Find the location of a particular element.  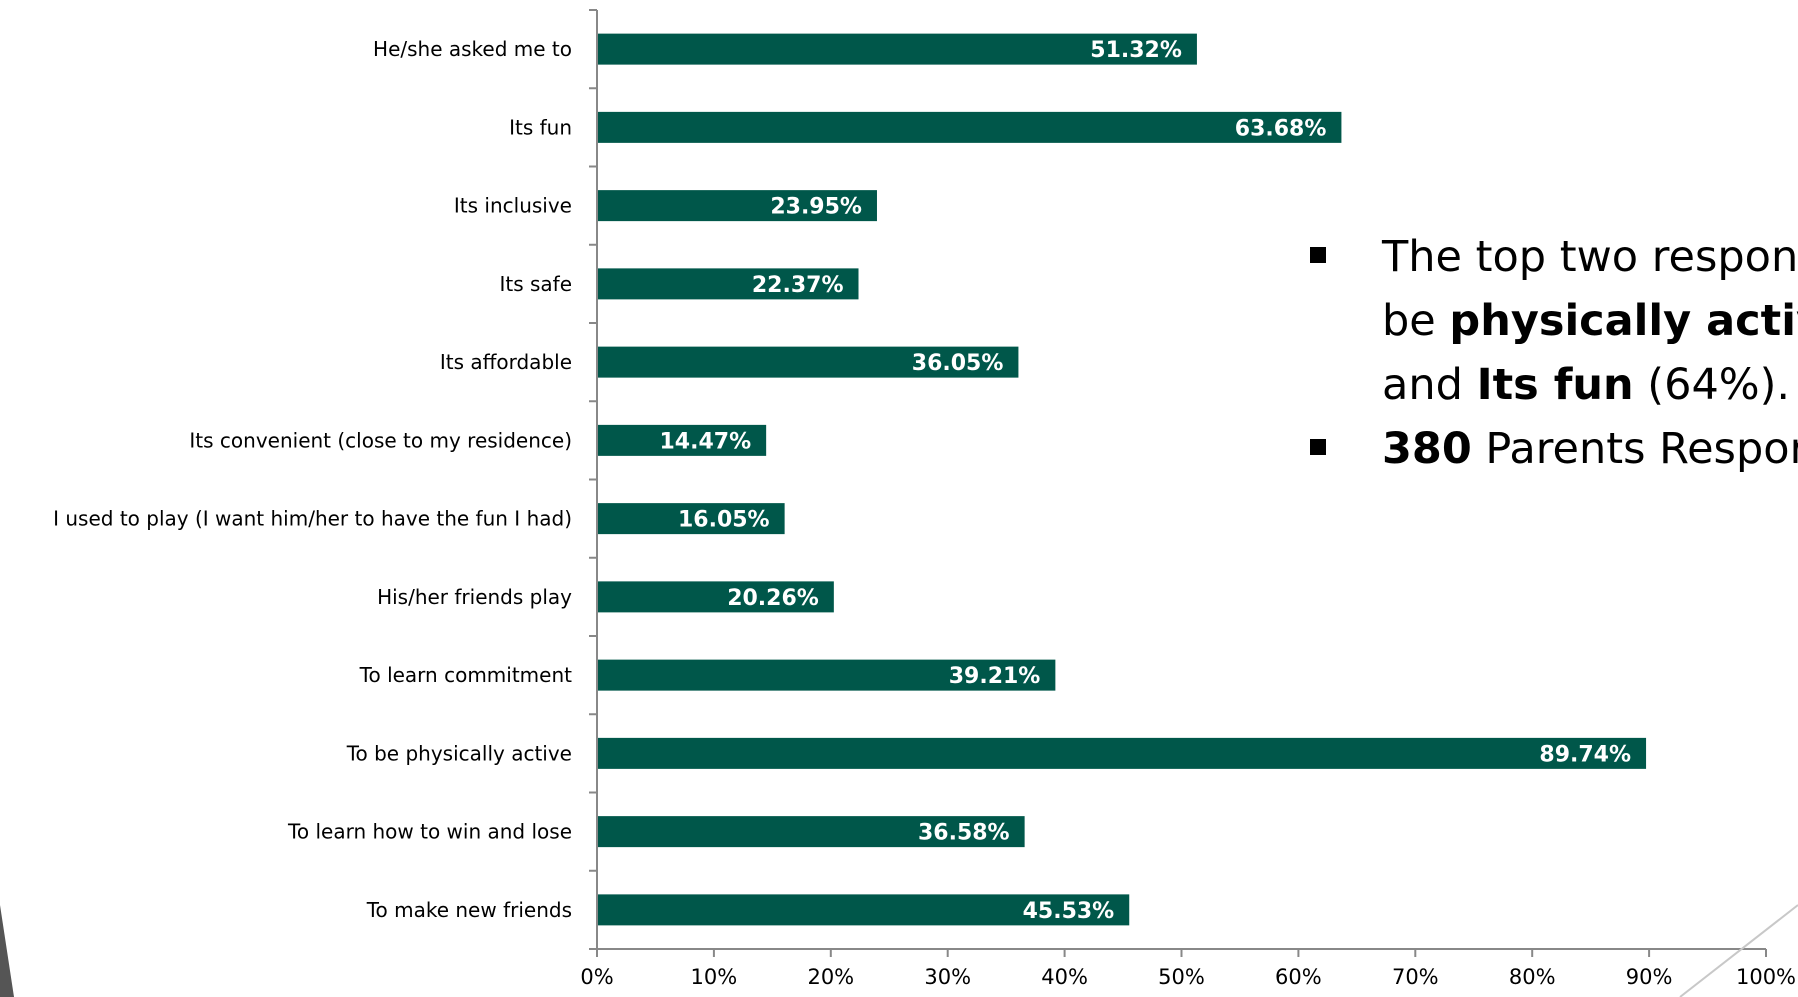

x-tick-label: 0% is located at coordinates (596, 977).